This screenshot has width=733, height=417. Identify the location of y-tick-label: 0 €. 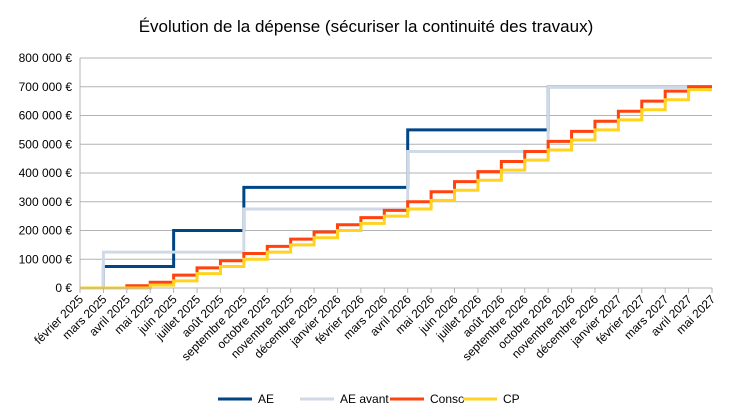
(63, 288).